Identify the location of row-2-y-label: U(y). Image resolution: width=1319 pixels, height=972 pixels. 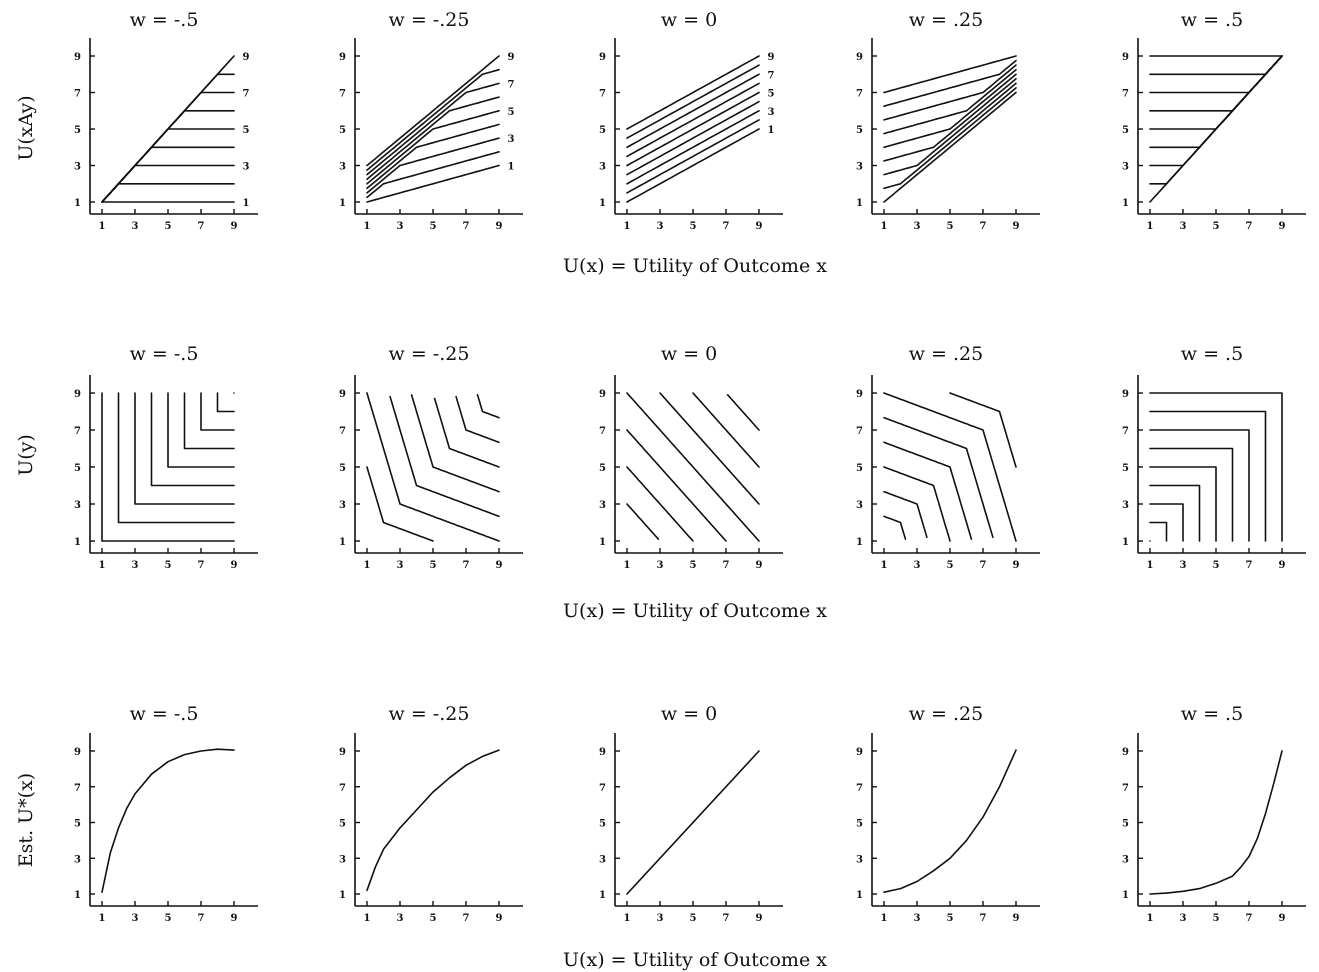
(26, 455).